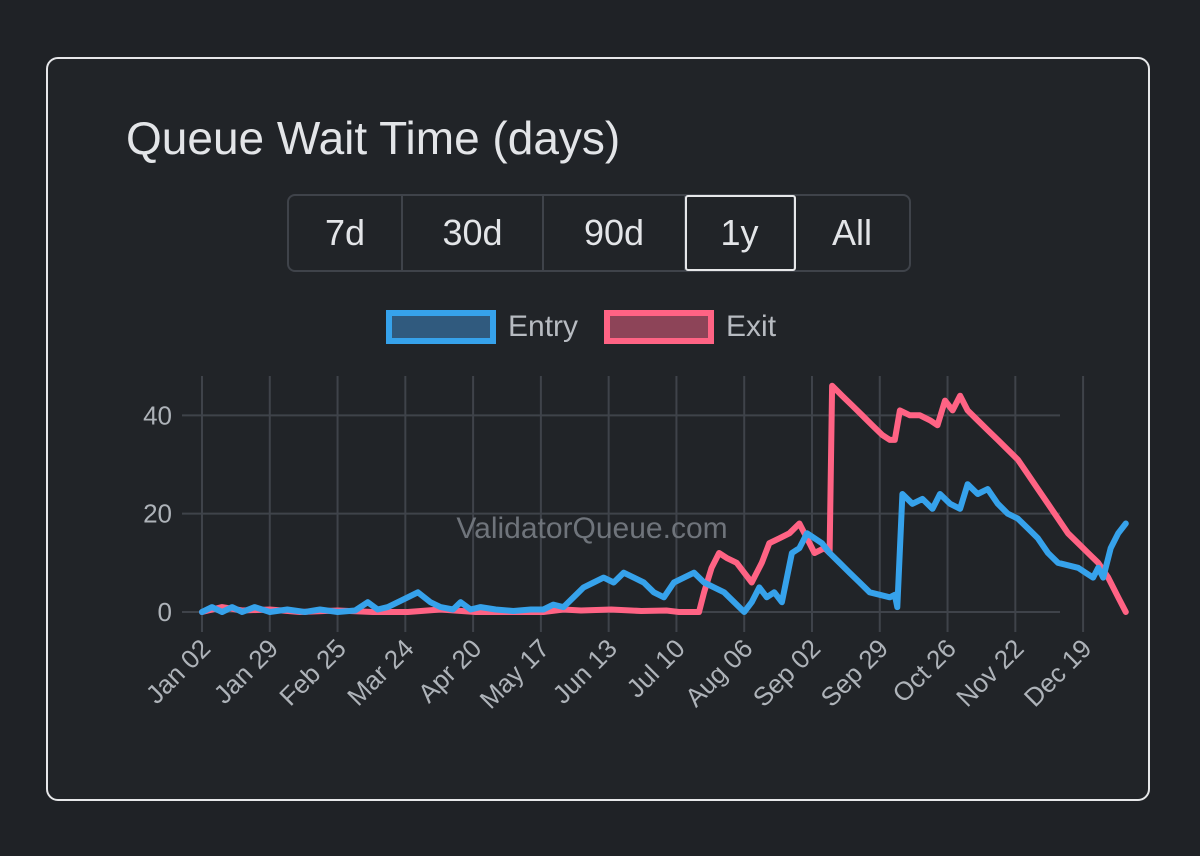  I want to click on legend-swatch-entry, so click(441, 327).